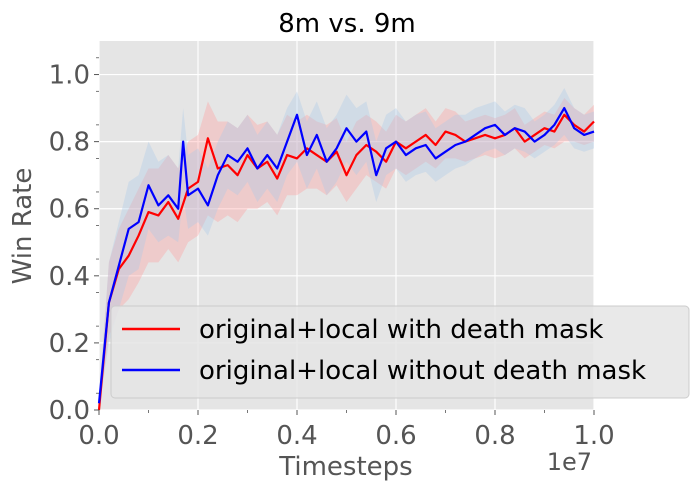 The image size is (699, 491). Describe the element at coordinates (296, 436) in the screenshot. I see `x-tick-label: 0.4` at that location.